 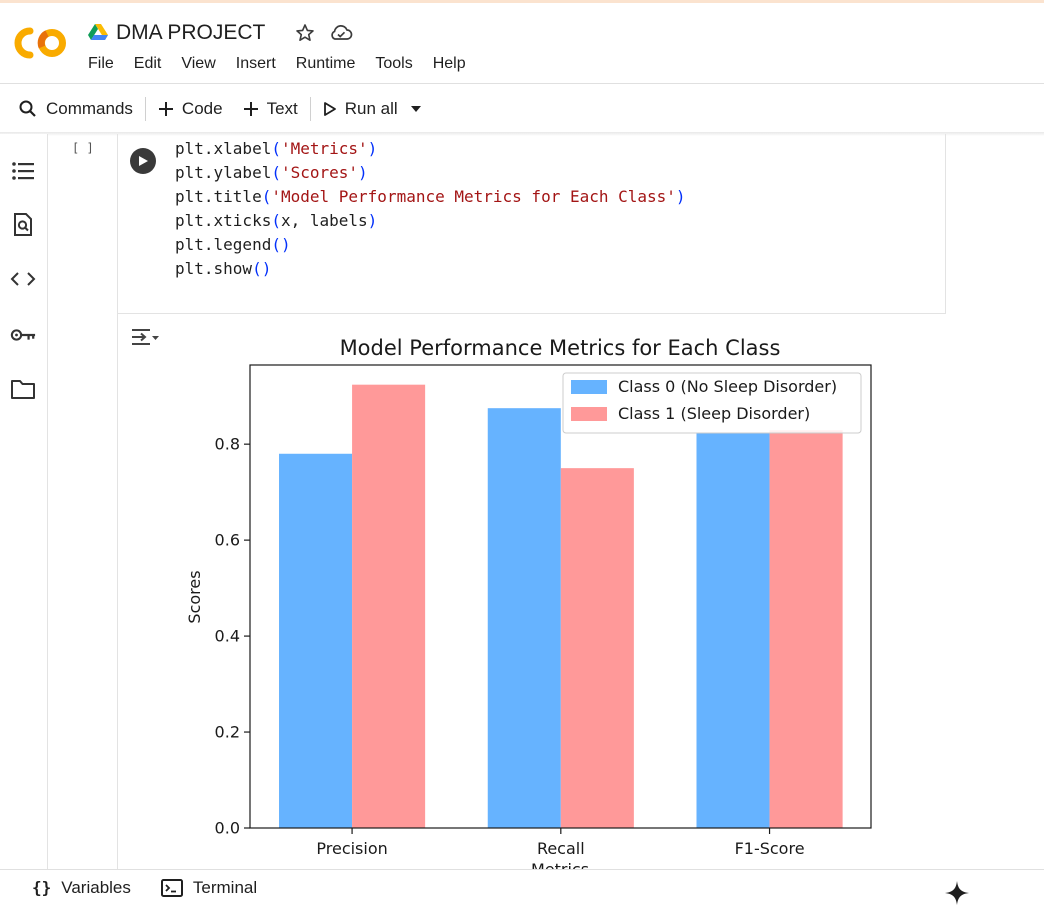 I want to click on add-text-label: Text, so click(x=282, y=108).